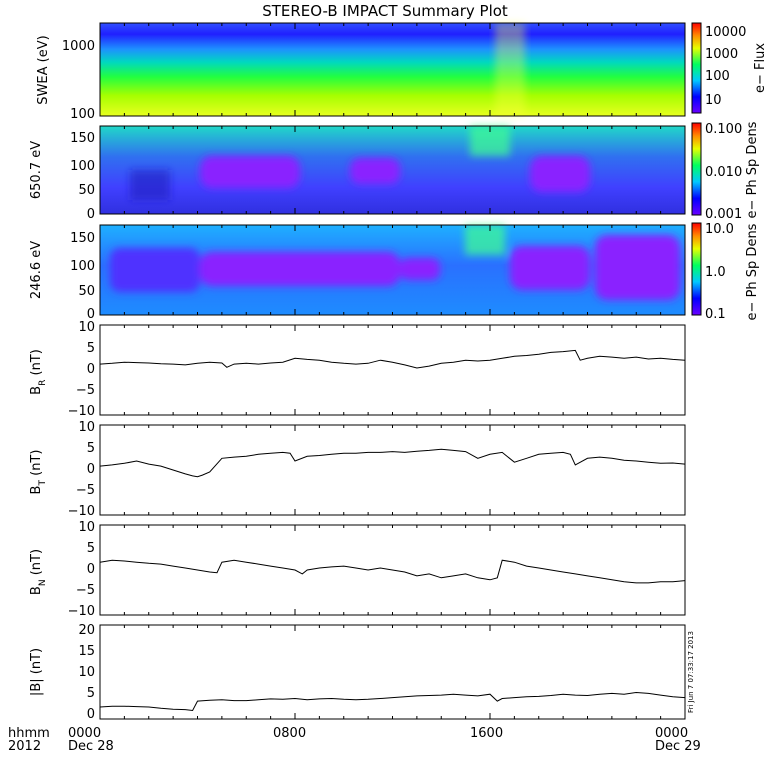  Describe the element at coordinates (486, 733) in the screenshot. I see `x-tick-label: 1600` at that location.